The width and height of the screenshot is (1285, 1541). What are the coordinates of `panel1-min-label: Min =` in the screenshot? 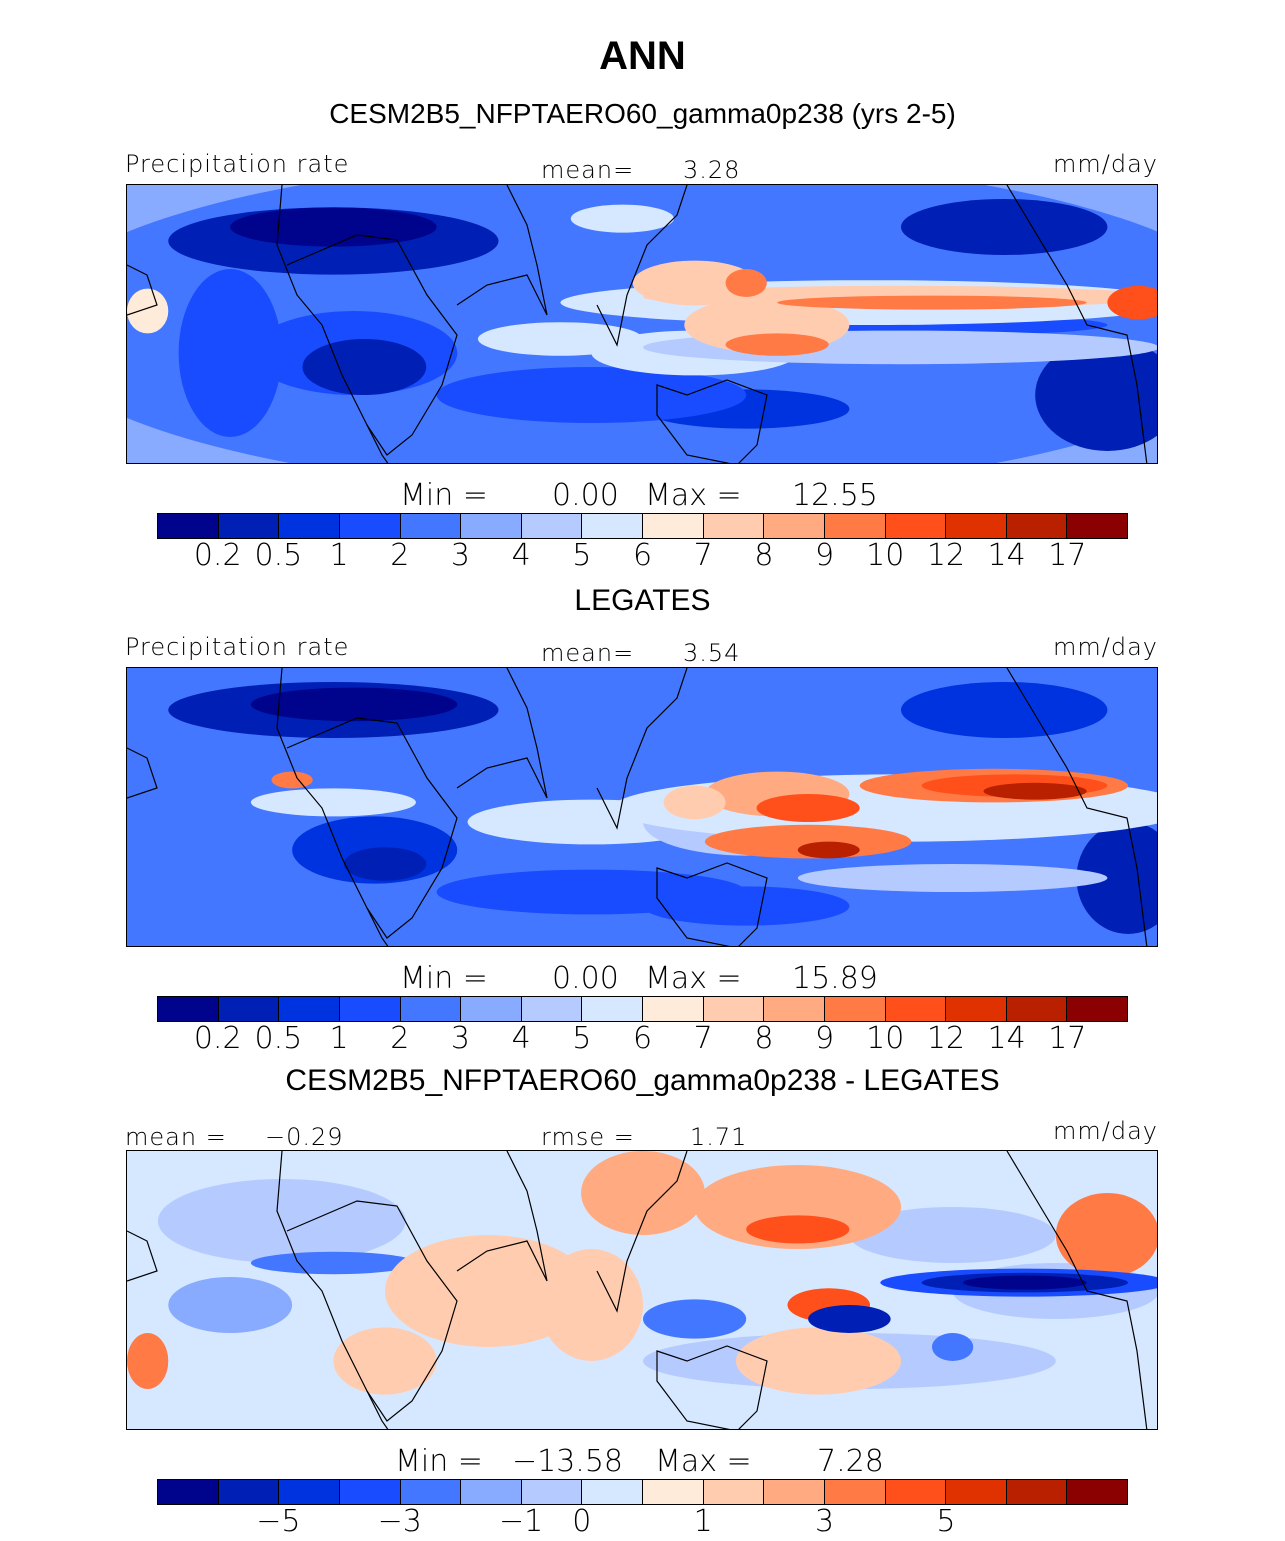 It's located at (444, 495).